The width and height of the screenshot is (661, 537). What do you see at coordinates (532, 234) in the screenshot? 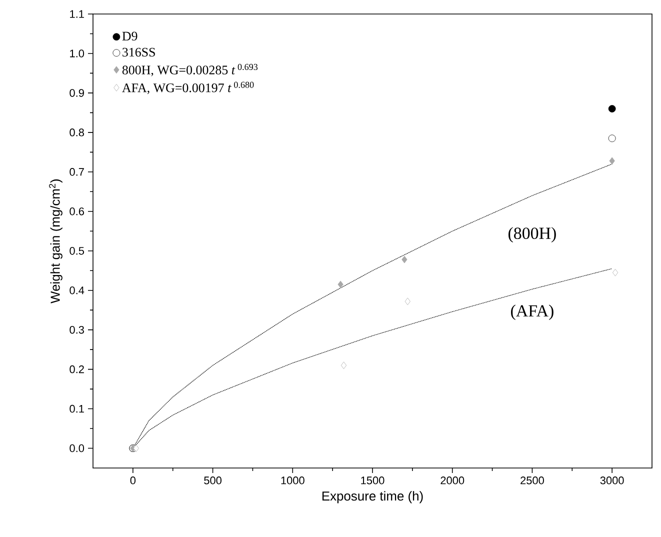
I see `annotation: (800H)` at bounding box center [532, 234].